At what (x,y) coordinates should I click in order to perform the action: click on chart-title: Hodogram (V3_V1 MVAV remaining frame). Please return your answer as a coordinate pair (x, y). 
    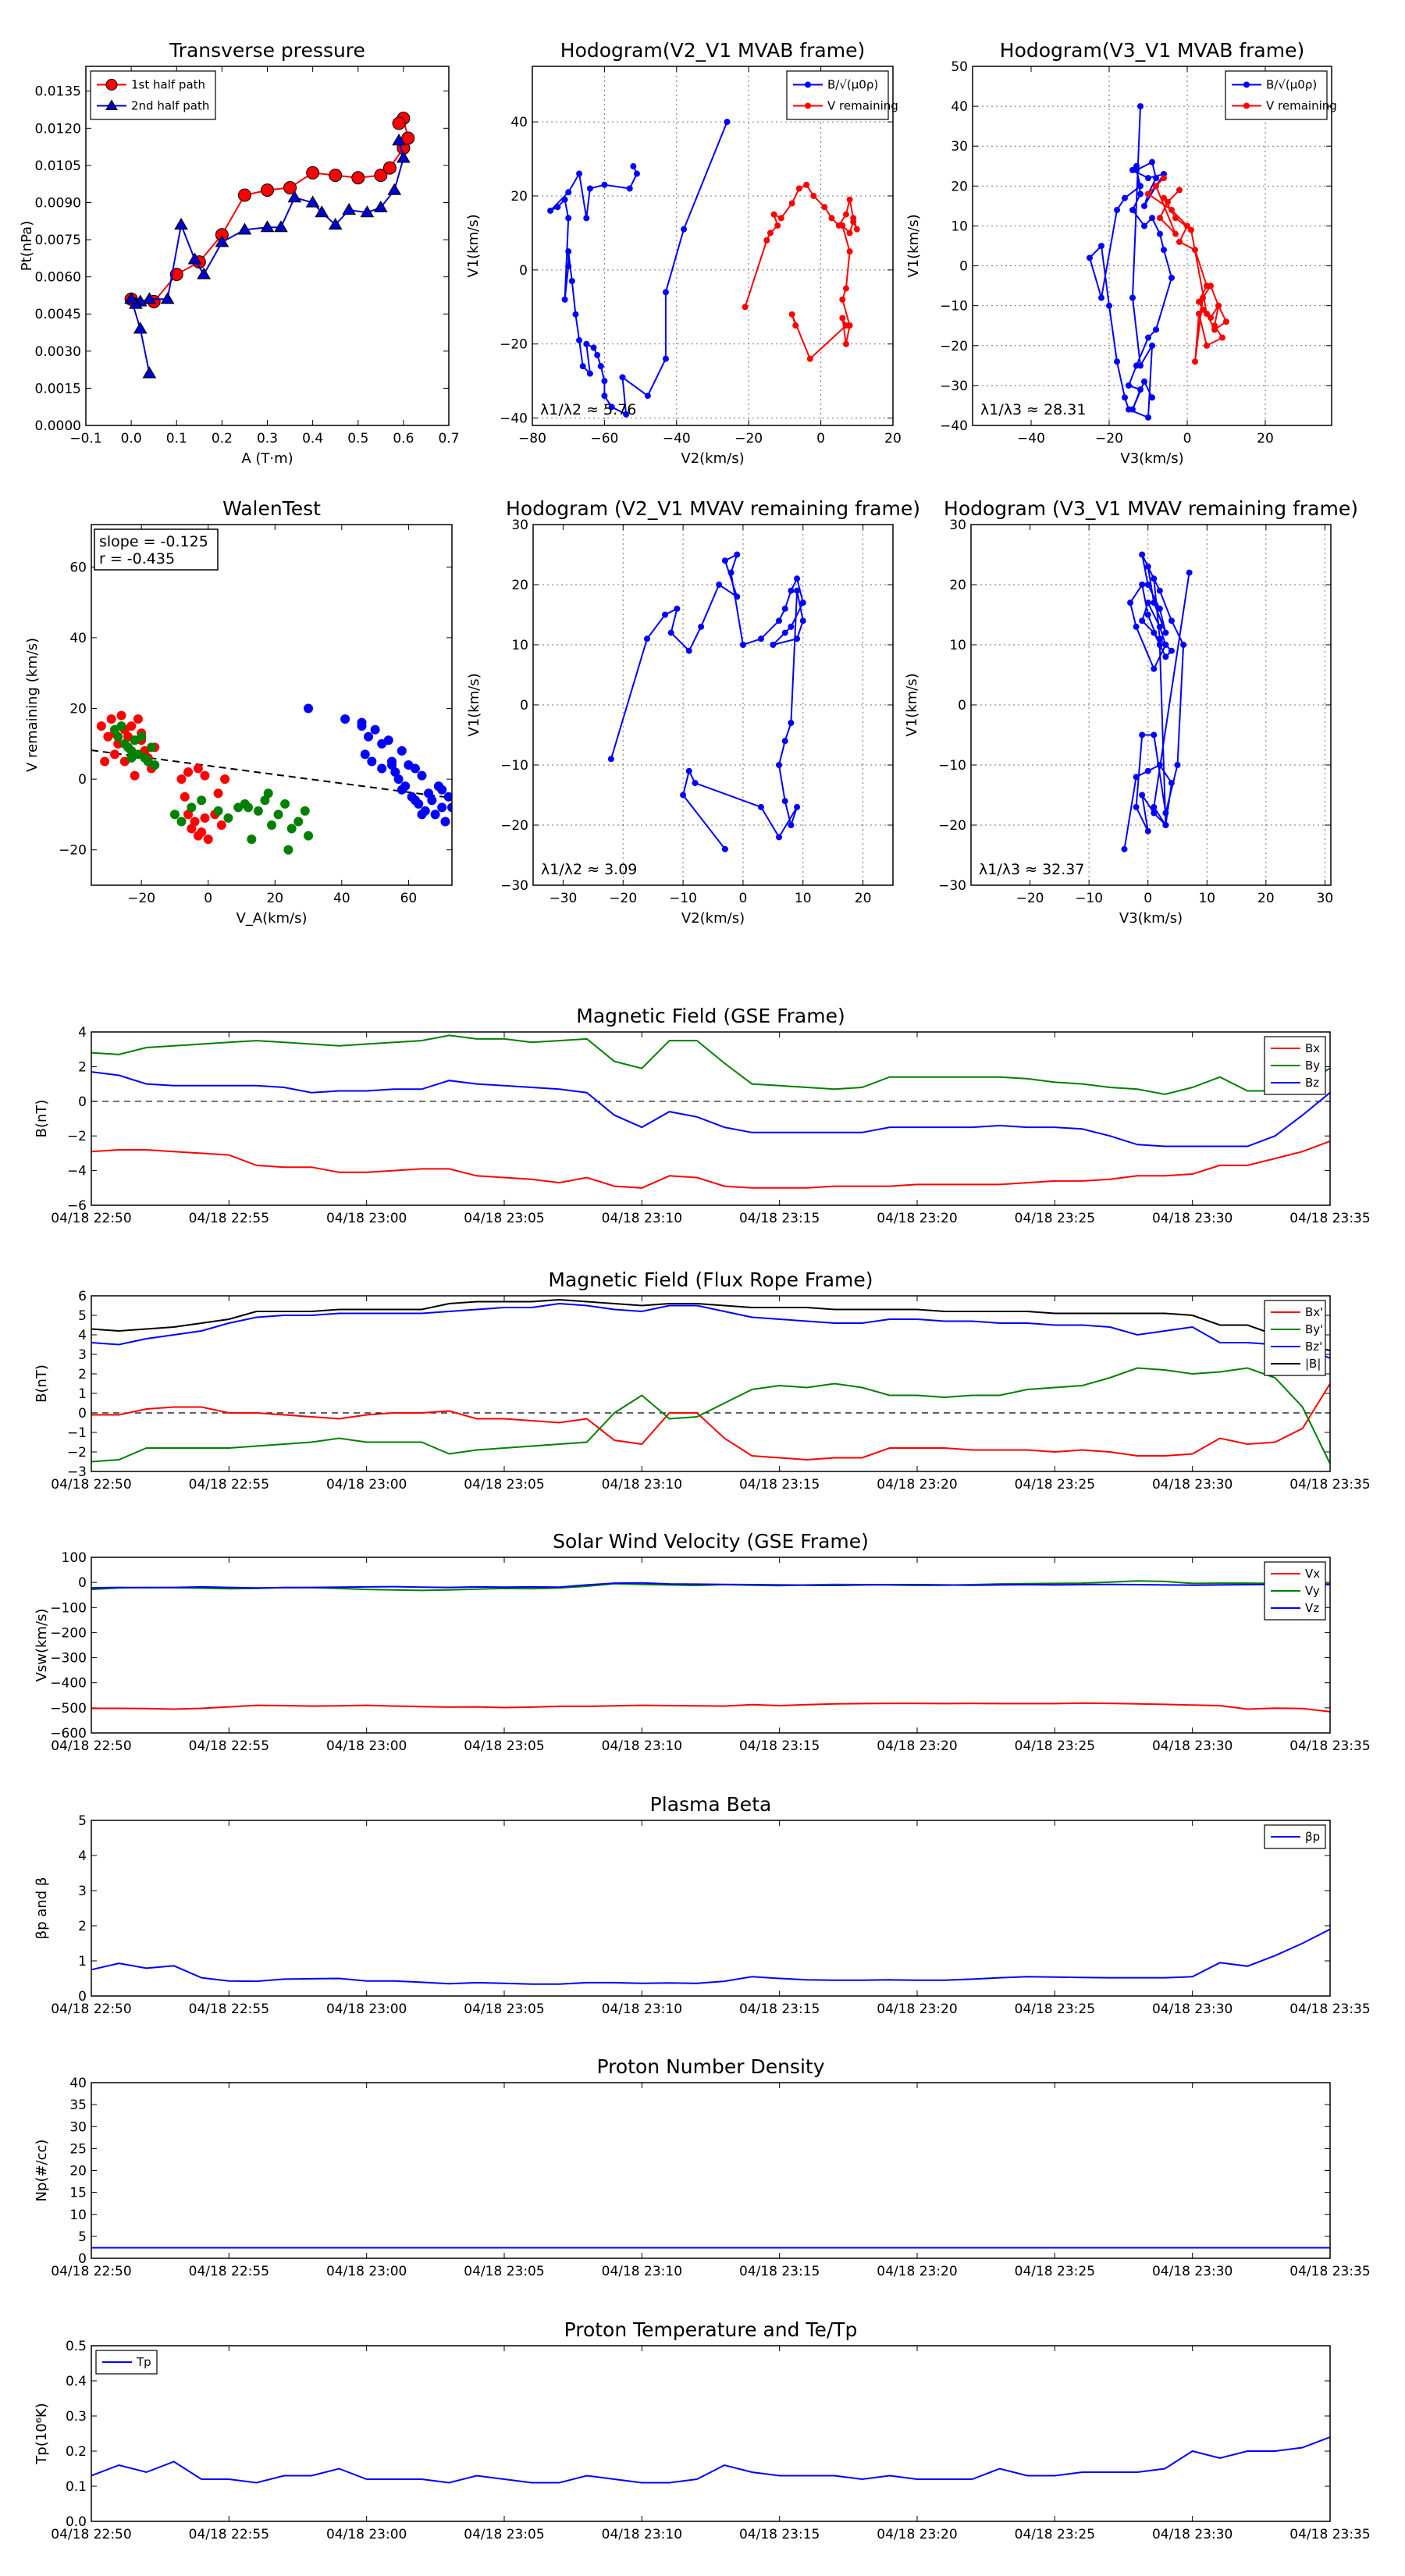
    Looking at the image, I should click on (1151, 508).